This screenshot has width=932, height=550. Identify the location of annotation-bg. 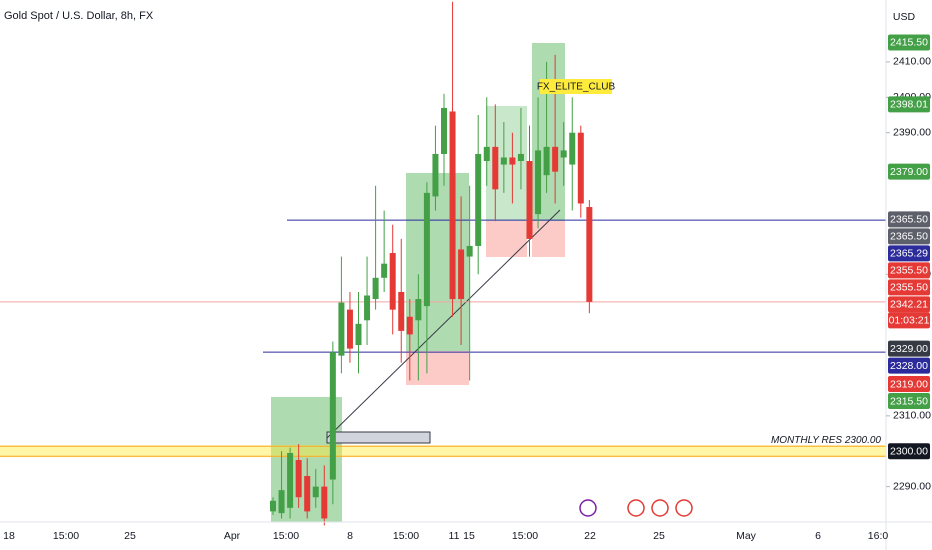
(576, 86).